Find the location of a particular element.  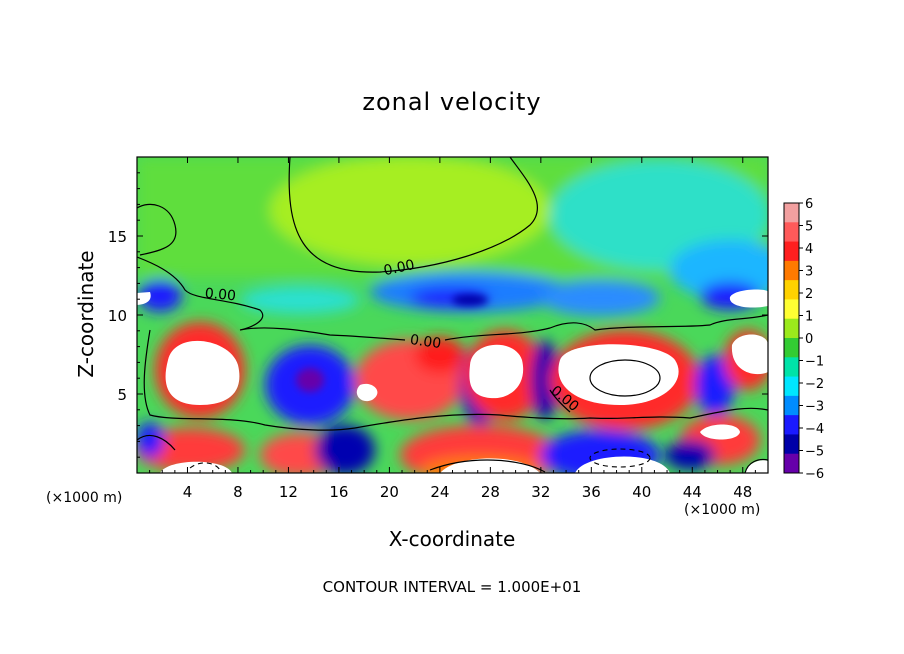

x-tick-label: 4 is located at coordinates (188, 492).